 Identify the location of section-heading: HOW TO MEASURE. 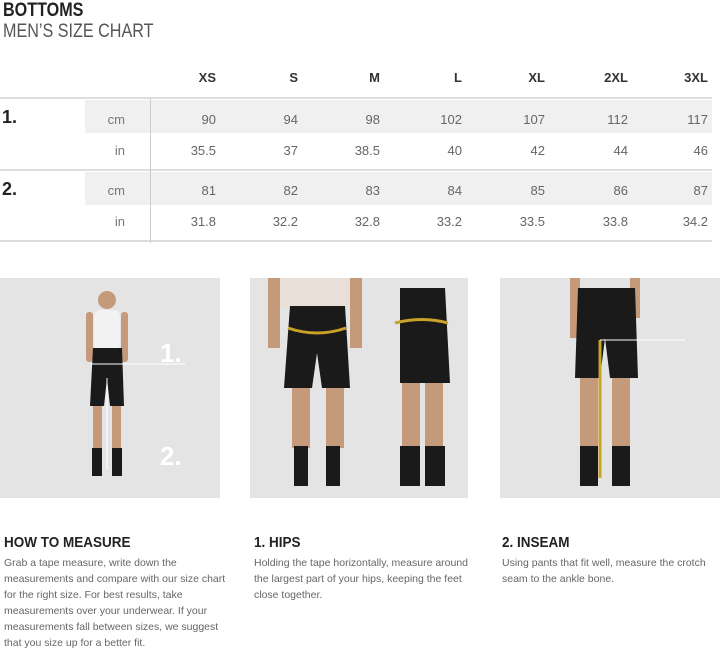
(67, 542).